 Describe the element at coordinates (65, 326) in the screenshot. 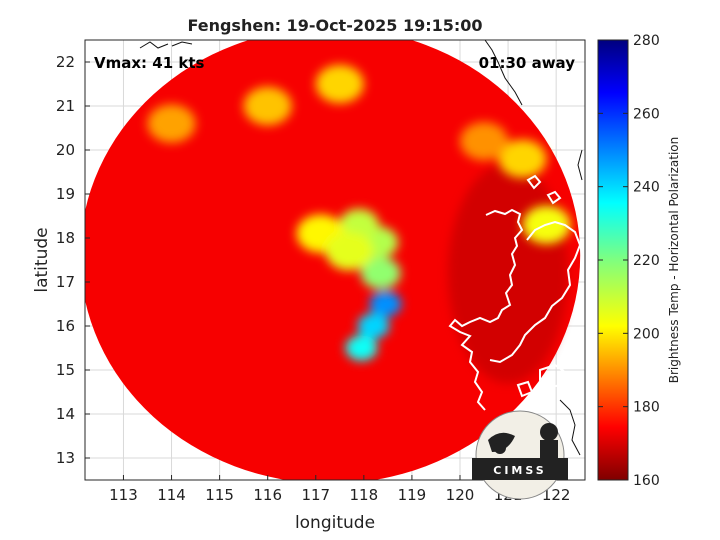

I see `y-tick-label: 16` at that location.